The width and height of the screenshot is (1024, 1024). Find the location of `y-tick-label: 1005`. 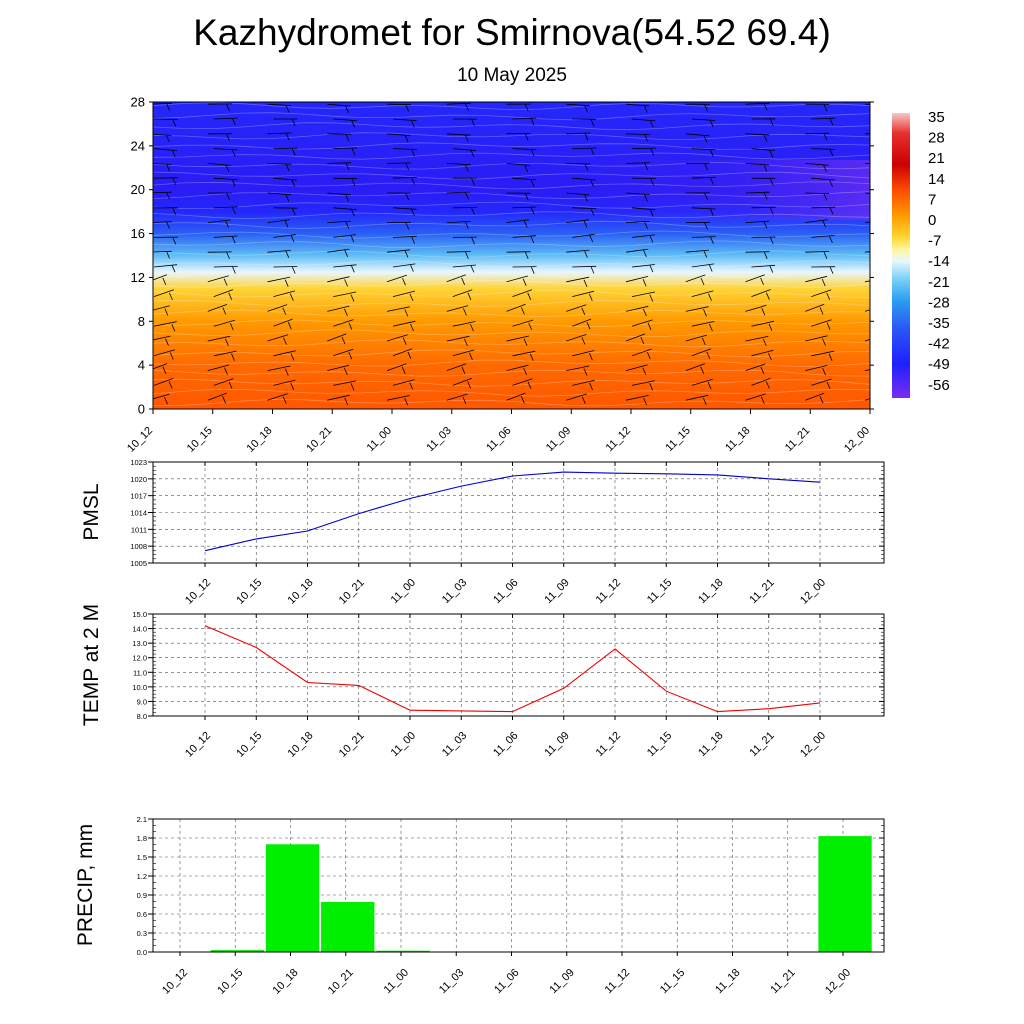

y-tick-label: 1005 is located at coordinates (138, 563).